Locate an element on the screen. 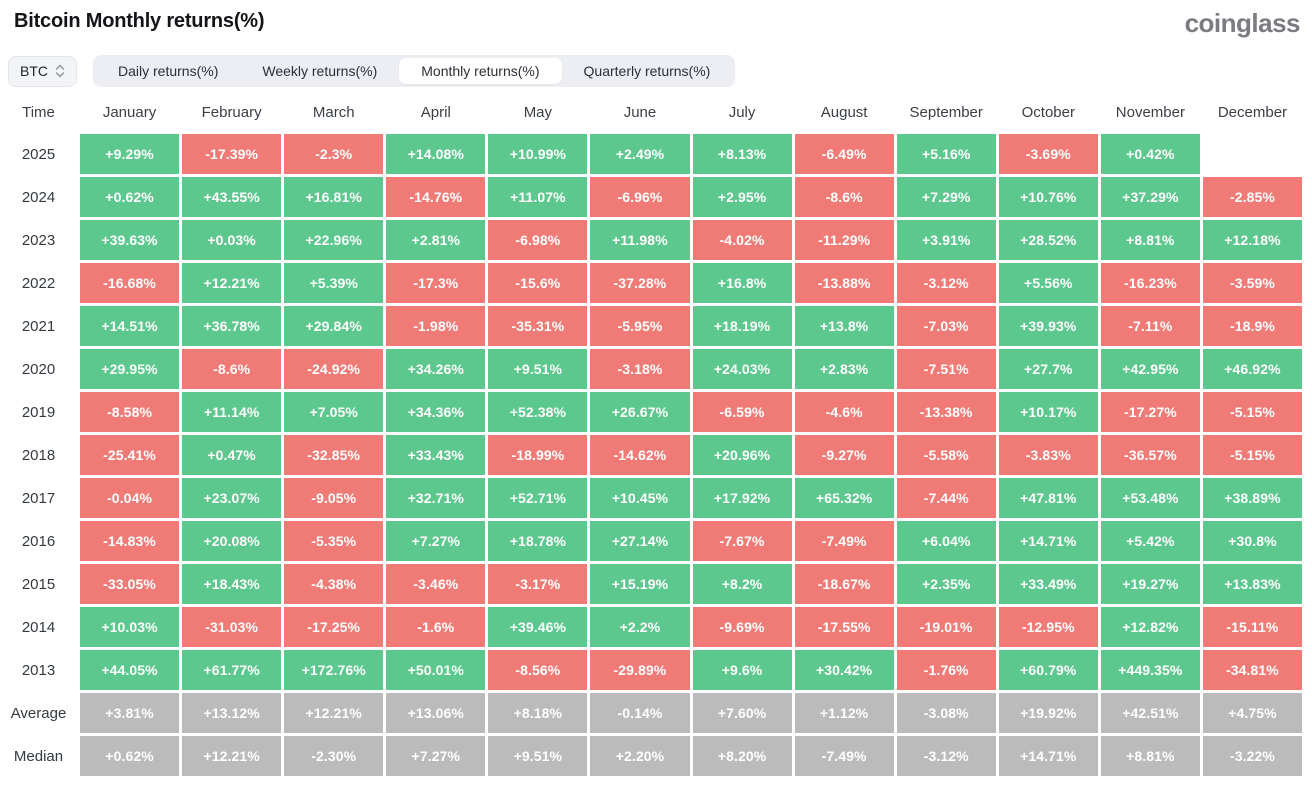 The image size is (1314, 787). return-cell: +33.49% is located at coordinates (1048, 584).